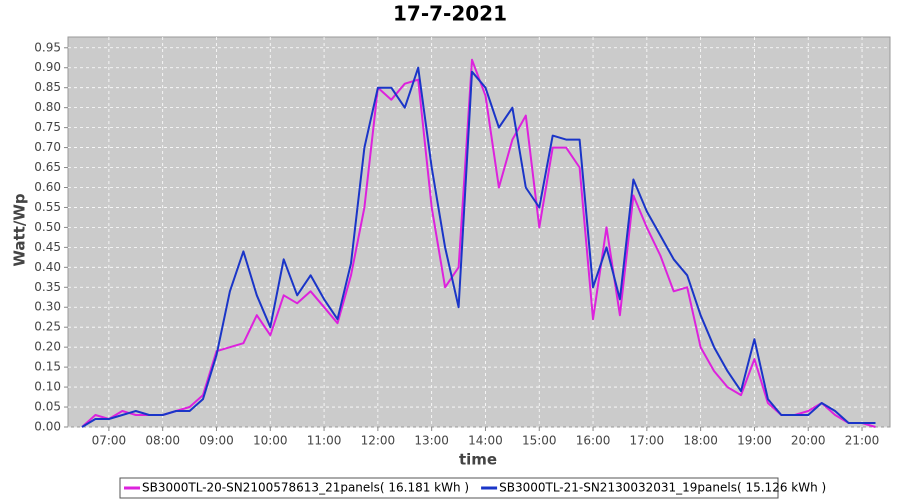 The image size is (900, 500). Describe the element at coordinates (593, 441) in the screenshot. I see `x-tick-label: 16:00` at that location.